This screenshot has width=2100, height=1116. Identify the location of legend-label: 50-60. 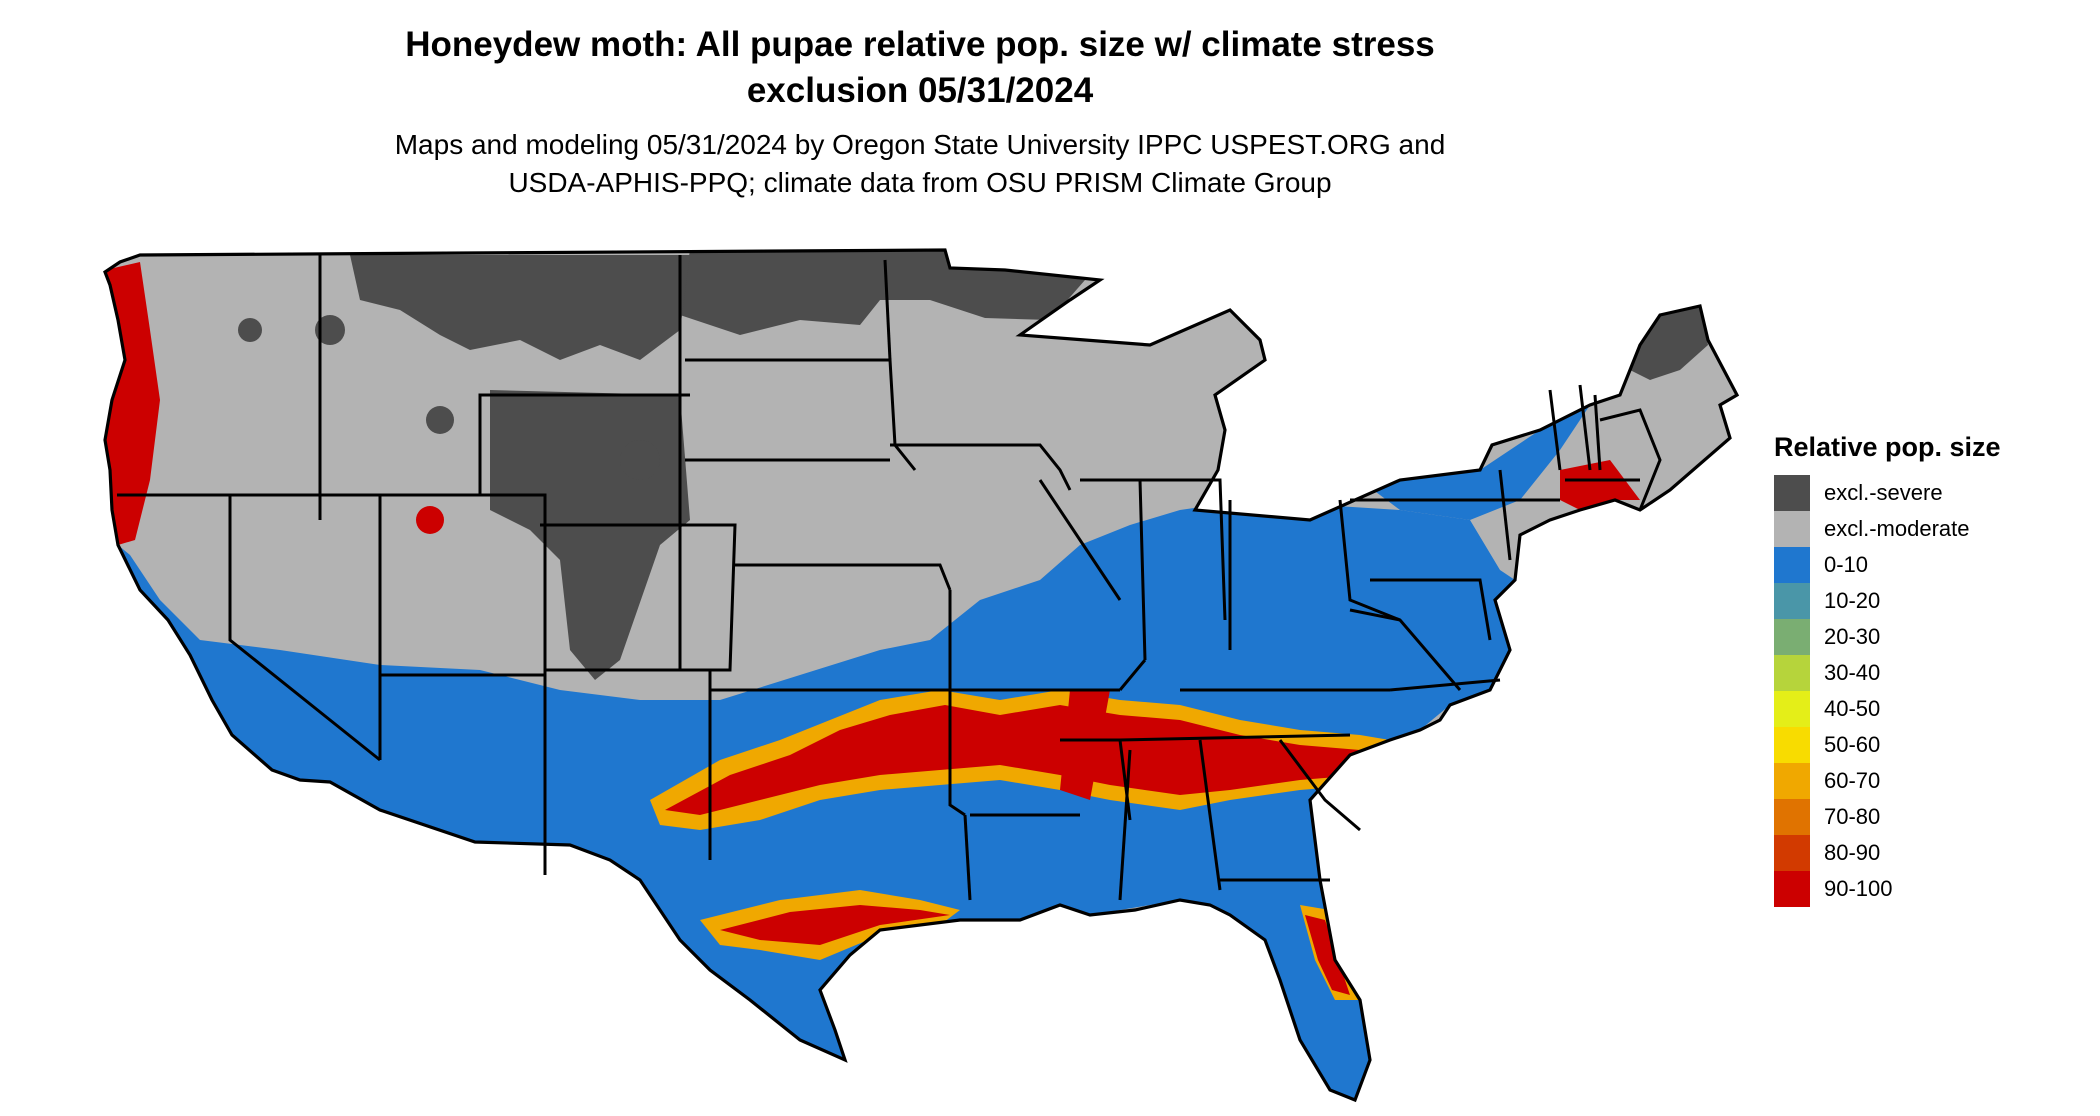
(1852, 744).